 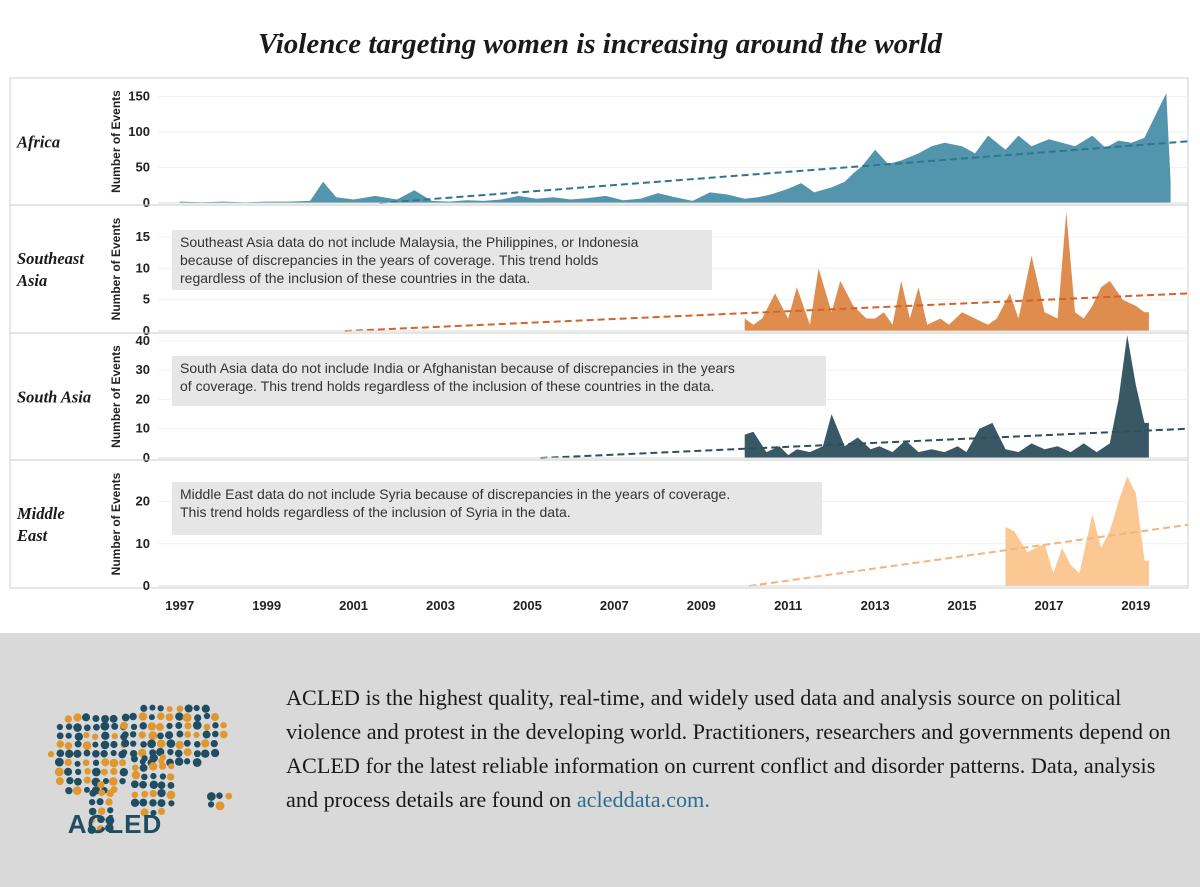 What do you see at coordinates (38, 142) in the screenshot?
I see `region-label-africa: Africa` at bounding box center [38, 142].